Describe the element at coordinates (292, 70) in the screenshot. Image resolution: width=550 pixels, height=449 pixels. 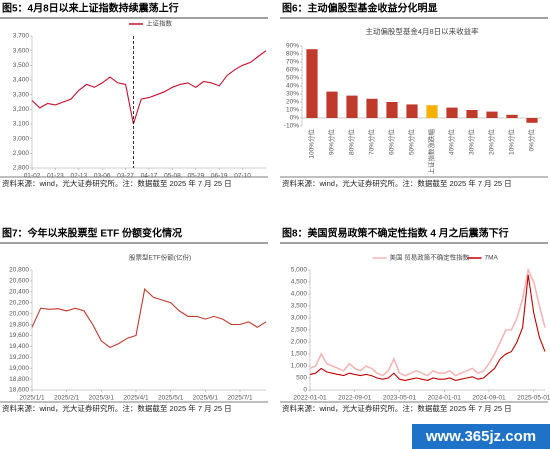
I see `y-tick-label: 60%` at that location.